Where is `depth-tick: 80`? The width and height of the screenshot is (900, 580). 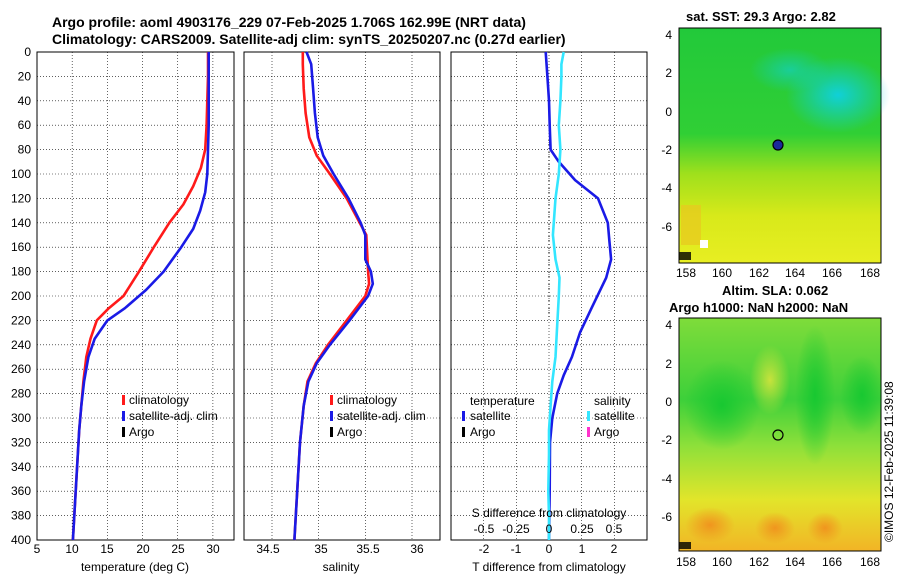
depth-tick: 80 is located at coordinates (25, 150).